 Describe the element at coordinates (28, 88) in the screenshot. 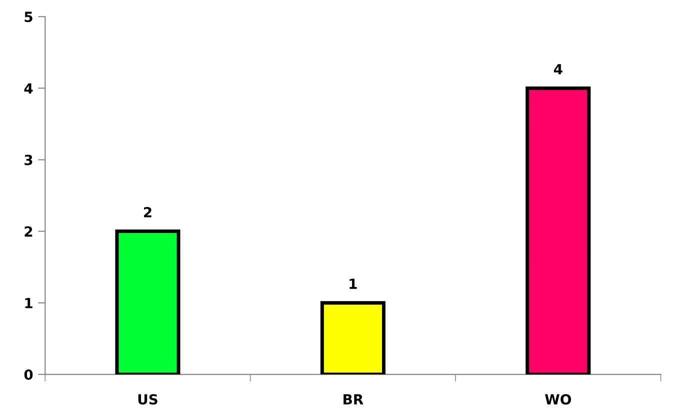

I see `y-tick-label: 4` at that location.